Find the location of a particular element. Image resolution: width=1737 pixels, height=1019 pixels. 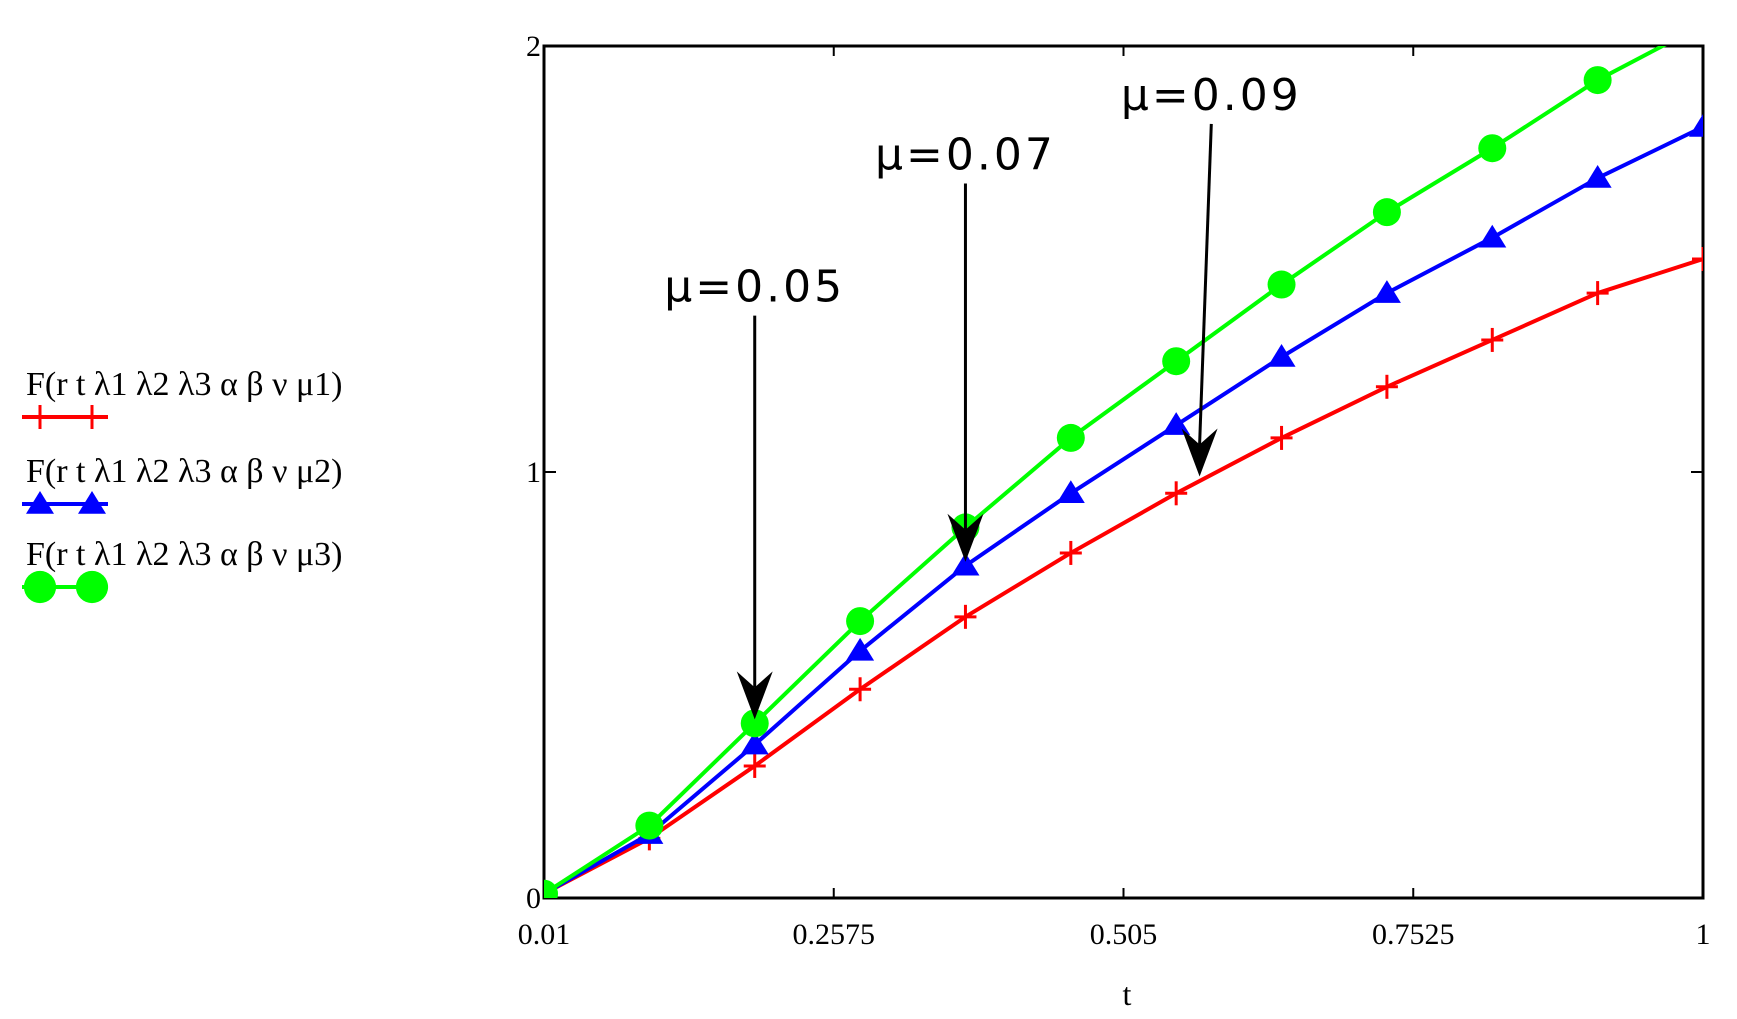

annotation-3: μ=0.09 is located at coordinates (1211, 273).